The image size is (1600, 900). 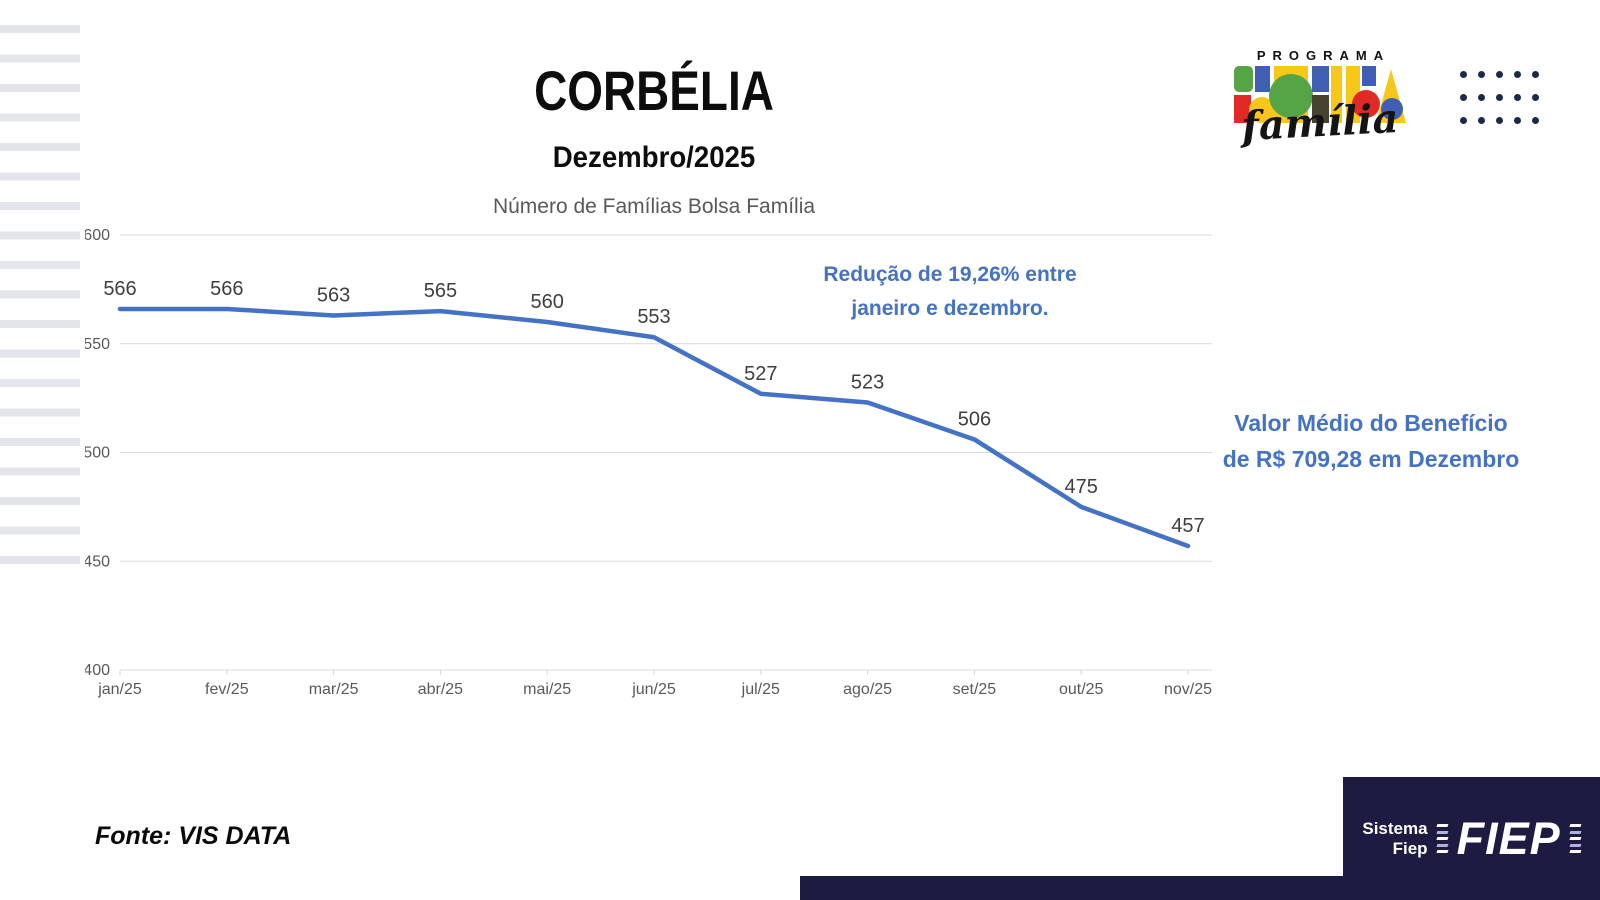 What do you see at coordinates (1395, 828) in the screenshot?
I see `fiep-sistema-line1: Sistema` at bounding box center [1395, 828].